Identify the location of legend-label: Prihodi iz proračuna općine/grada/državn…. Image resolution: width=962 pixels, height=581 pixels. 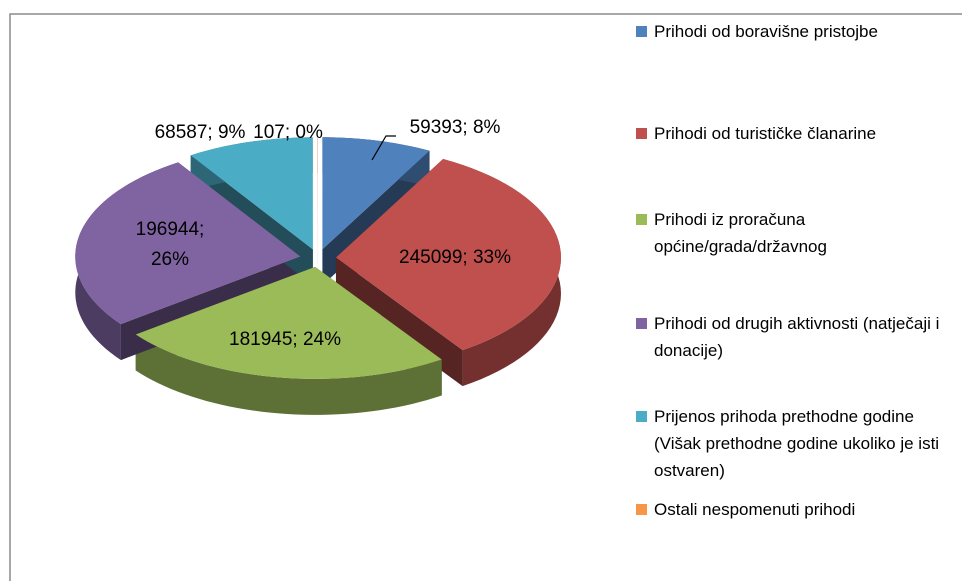
(740, 233).